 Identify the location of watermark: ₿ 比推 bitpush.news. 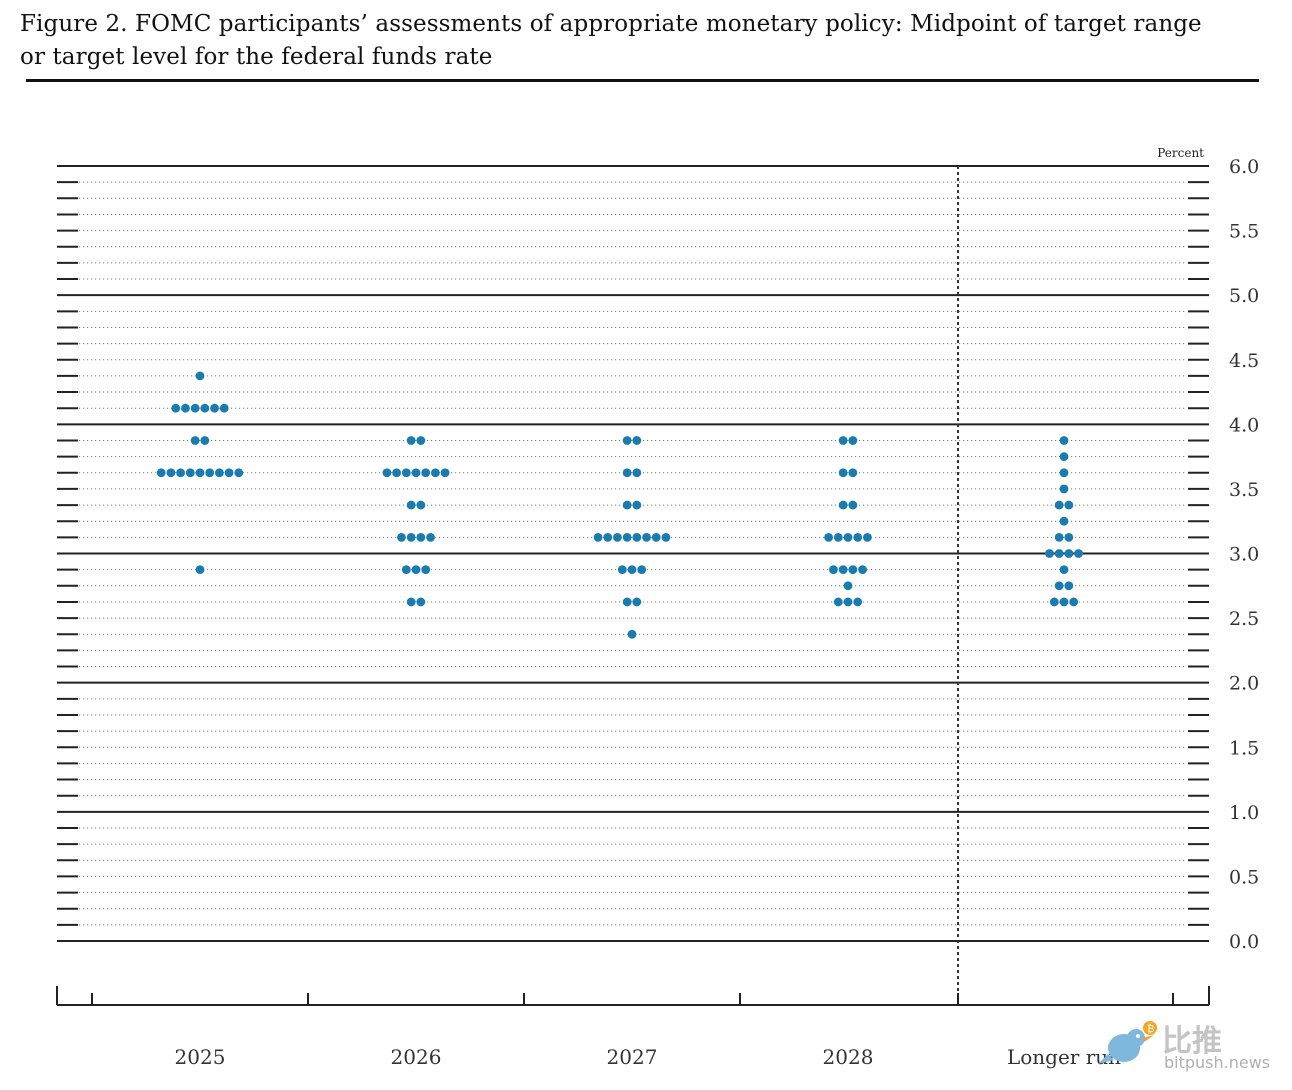
(1188, 1046).